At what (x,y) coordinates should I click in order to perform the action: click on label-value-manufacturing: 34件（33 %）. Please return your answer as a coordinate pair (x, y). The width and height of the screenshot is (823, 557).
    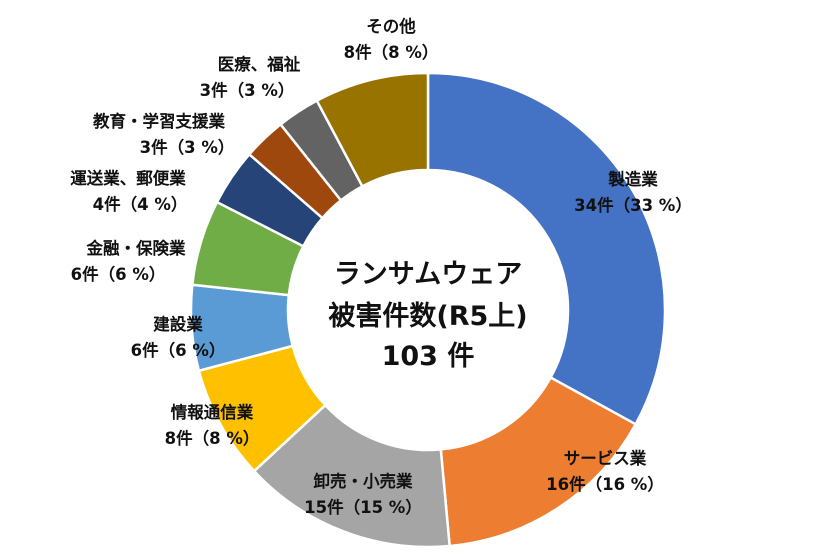
    Looking at the image, I should click on (633, 205).